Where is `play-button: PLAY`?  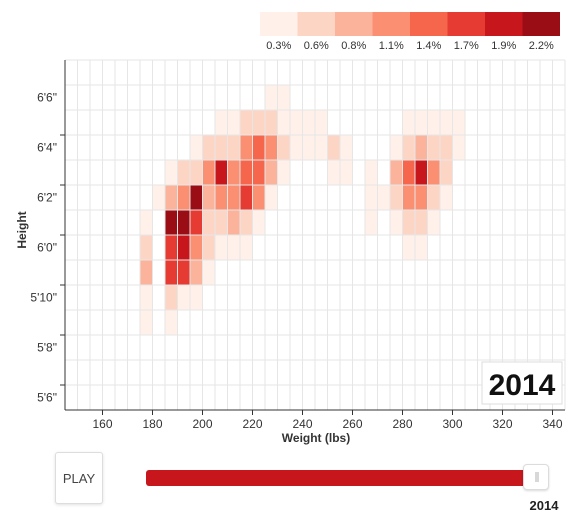
play-button: PLAY is located at coordinates (79, 478).